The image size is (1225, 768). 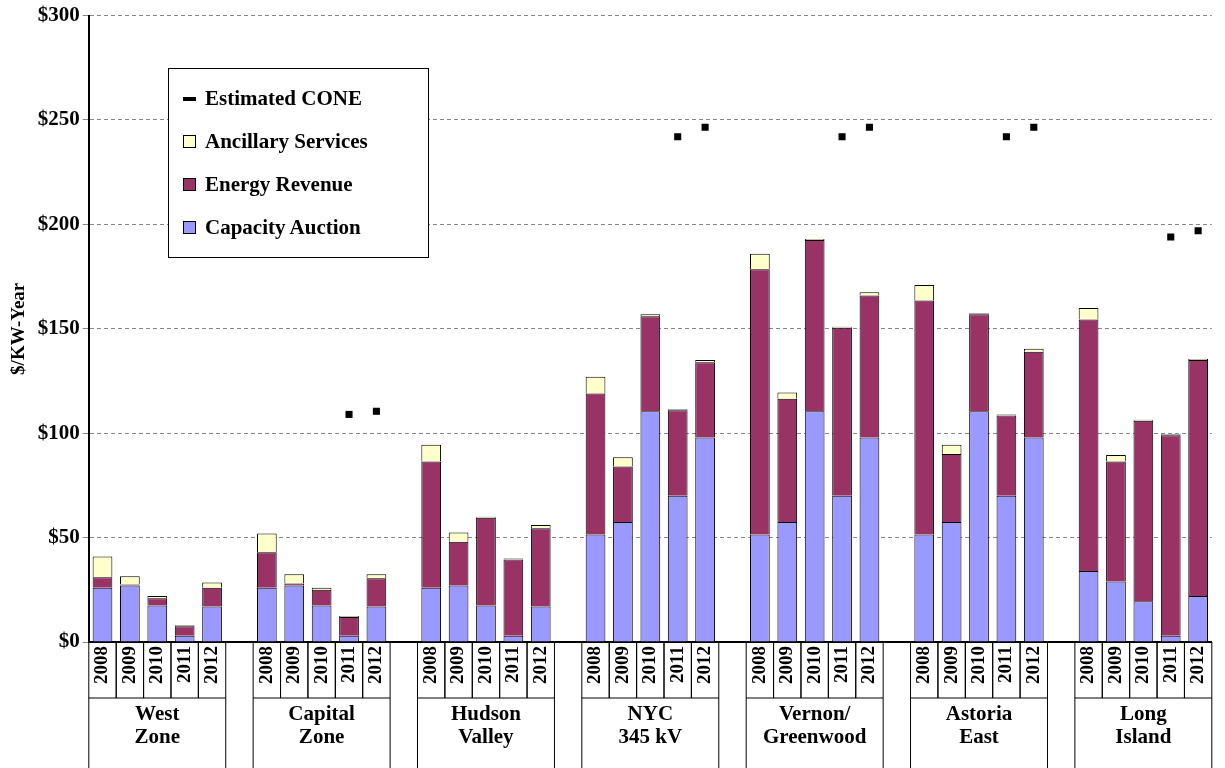 I want to click on text: West Zone, so click(x=157, y=724).